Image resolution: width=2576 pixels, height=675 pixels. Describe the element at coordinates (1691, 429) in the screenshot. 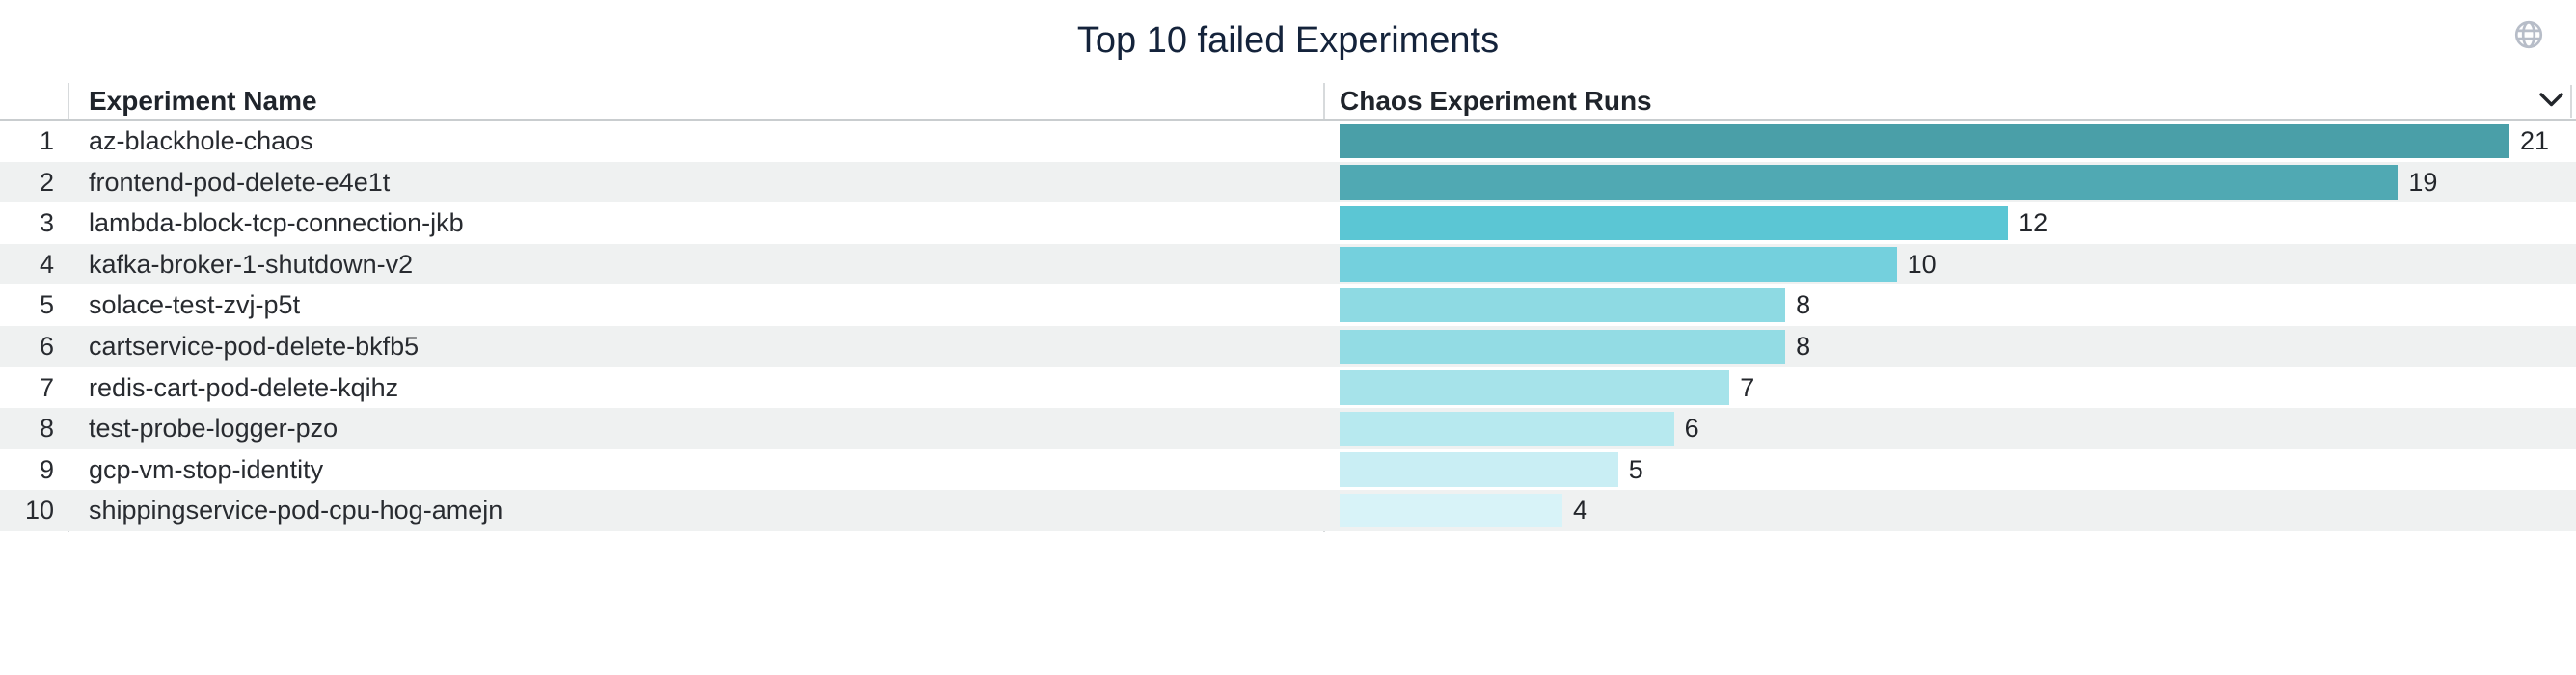

I see `row-value: 6` at that location.